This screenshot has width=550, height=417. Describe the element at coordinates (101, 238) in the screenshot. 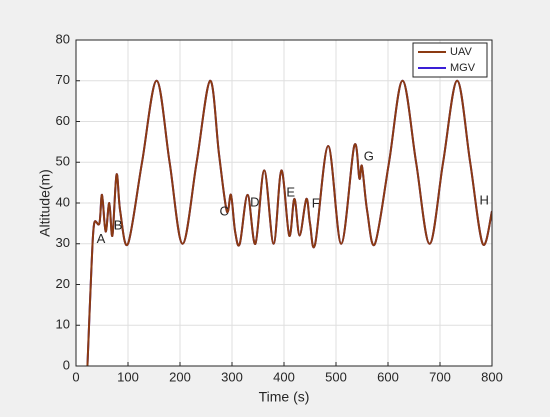

I see `annotation: A` at that location.